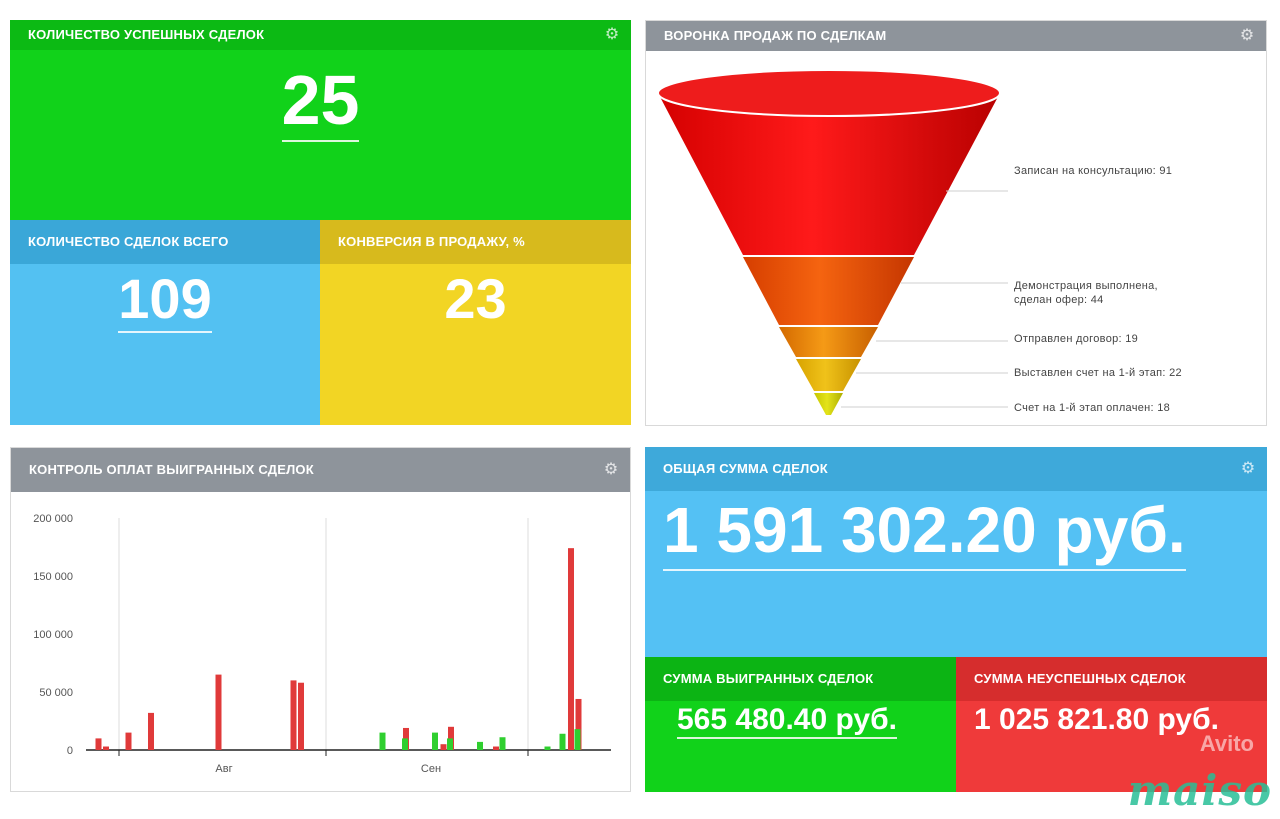 The width and height of the screenshot is (1280, 819). What do you see at coordinates (53, 635) in the screenshot?
I see `y-tick-label: 100 000` at bounding box center [53, 635].